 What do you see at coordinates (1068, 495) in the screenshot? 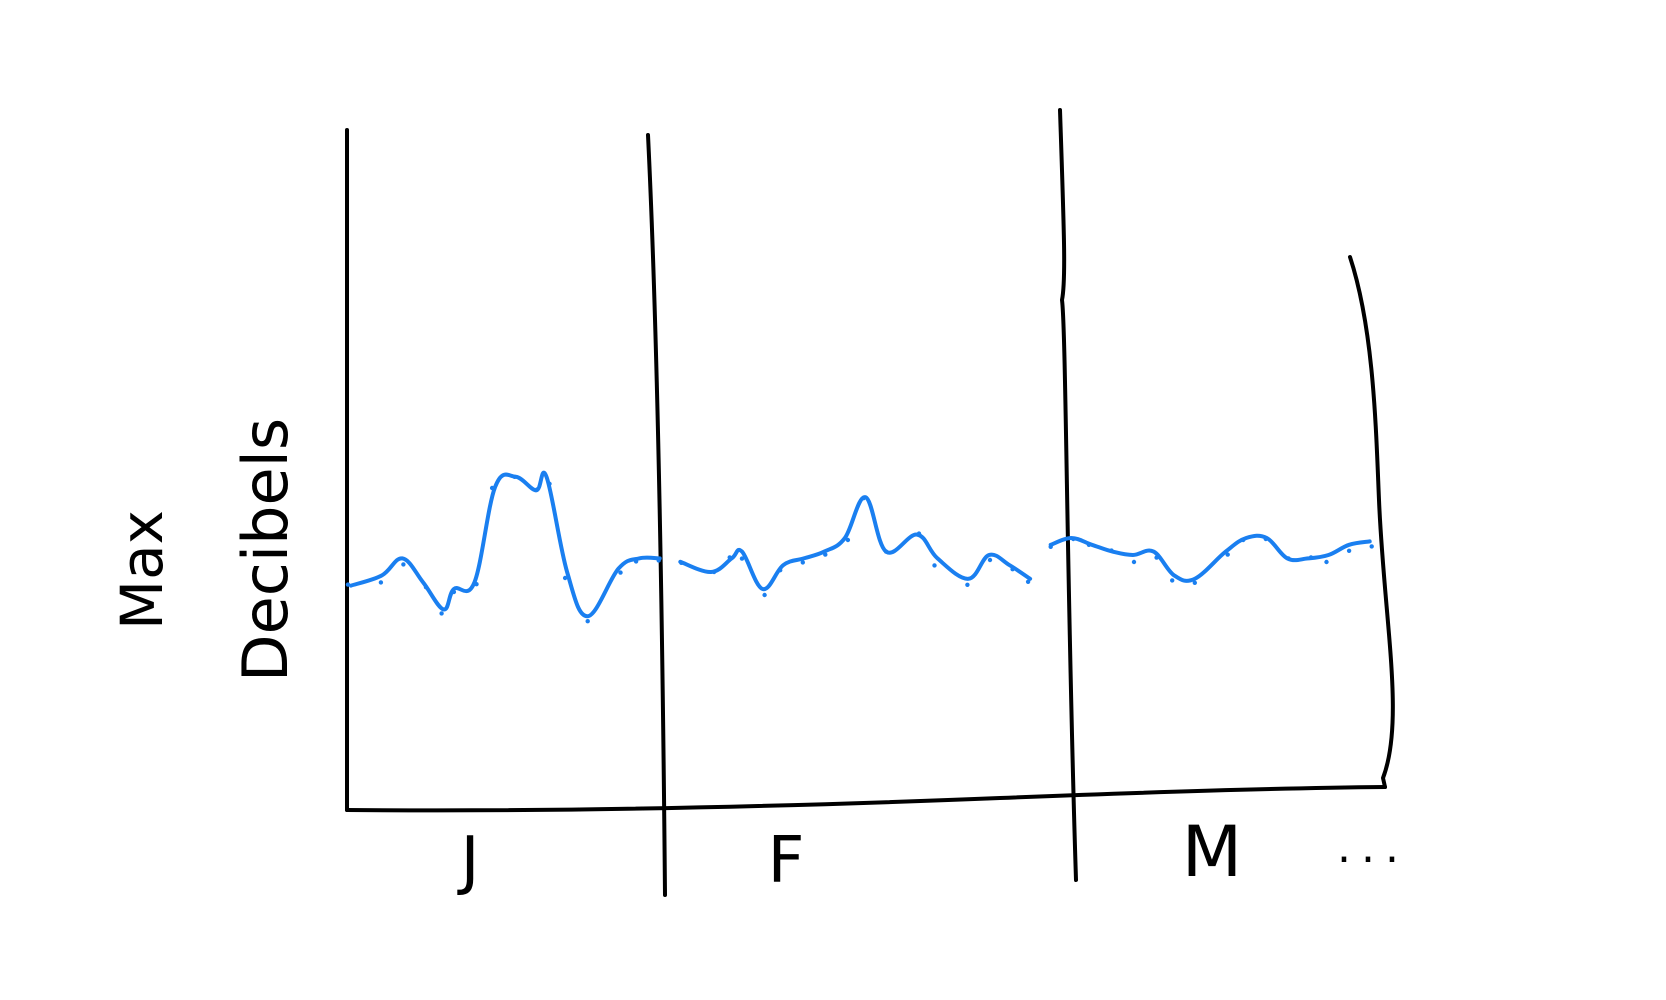
I see `divider-feb-mar` at bounding box center [1068, 495].